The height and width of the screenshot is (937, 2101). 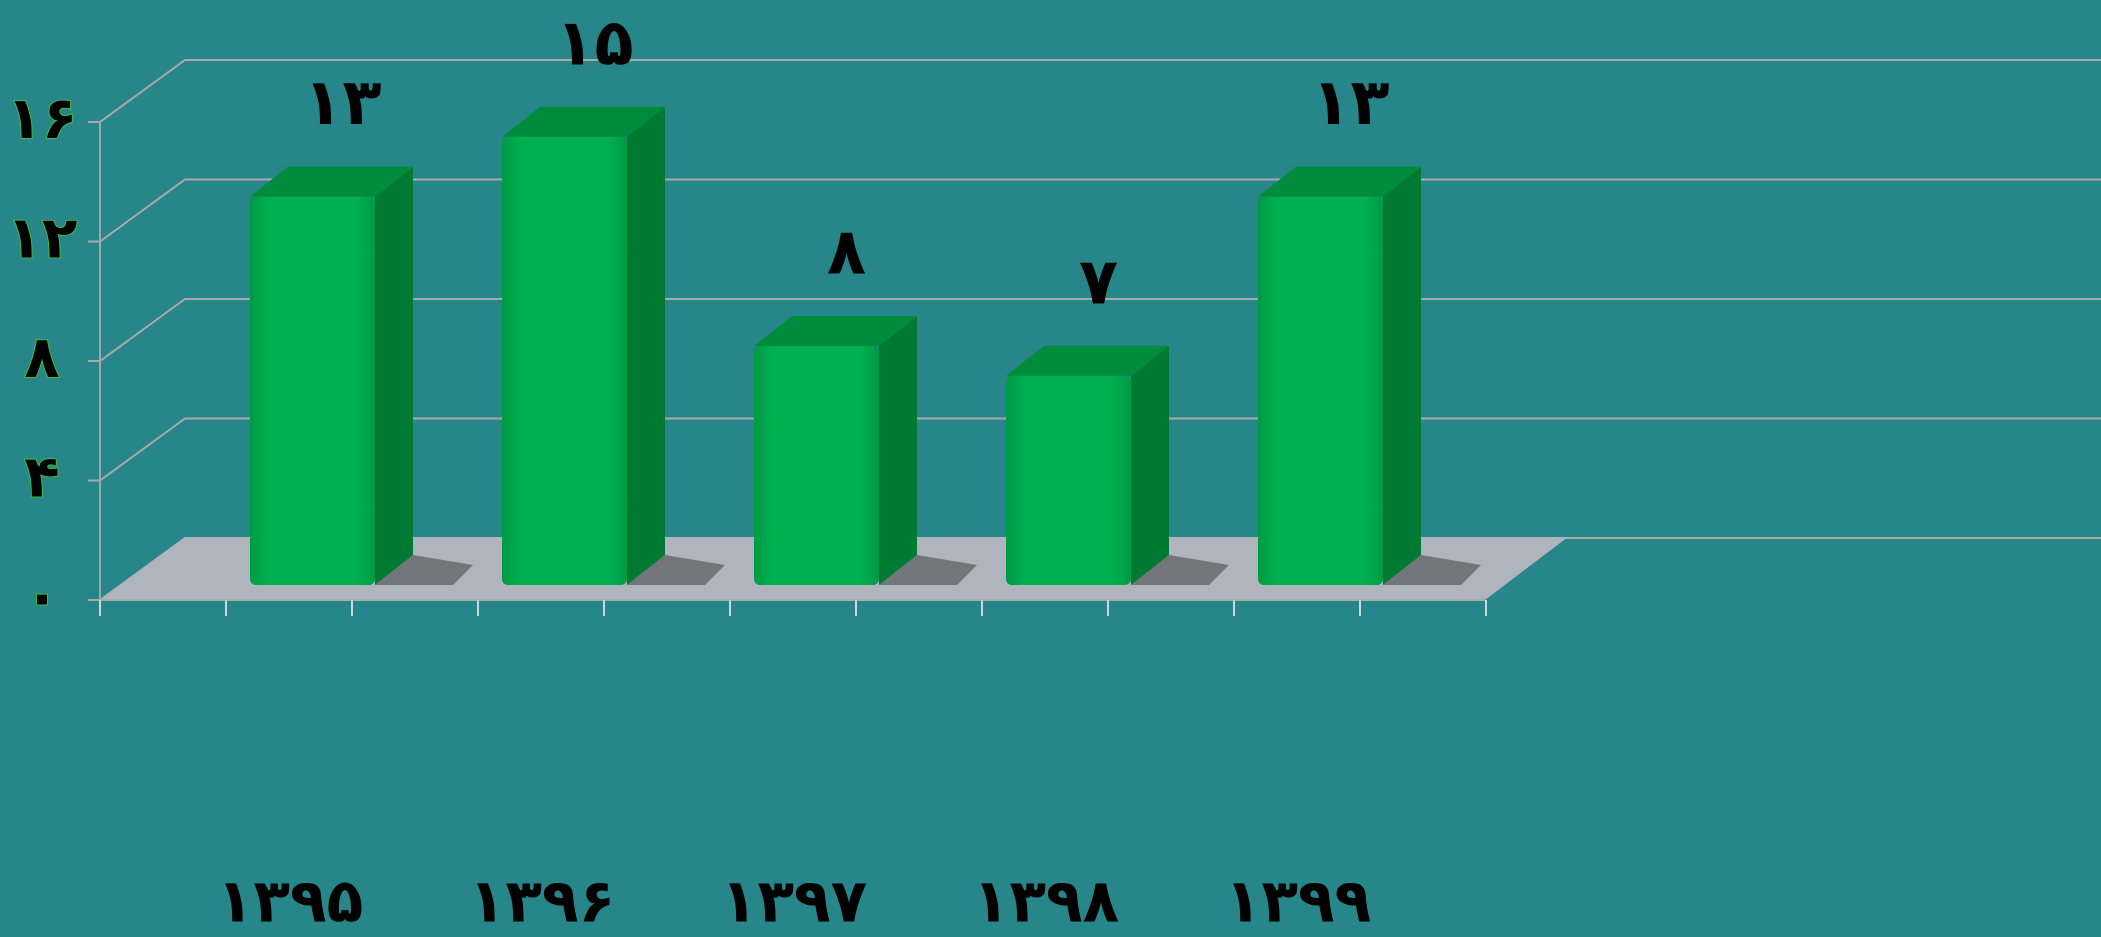 What do you see at coordinates (41, 596) in the screenshot?
I see `y-tick-label: ۰` at bounding box center [41, 596].